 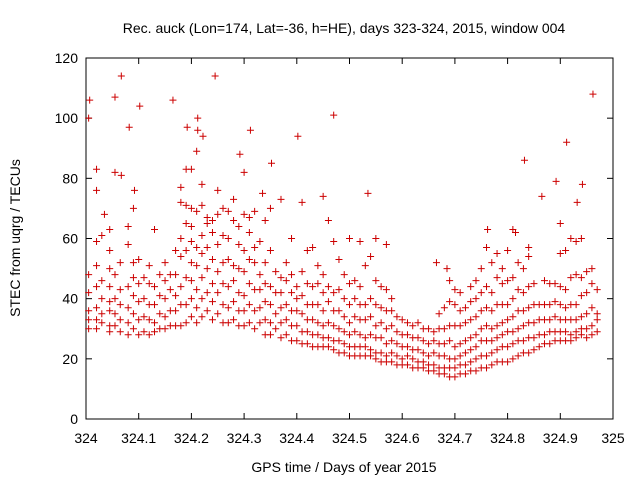 What do you see at coordinates (402, 438) in the screenshot?
I see `x-tick-label: 324.6` at bounding box center [402, 438].